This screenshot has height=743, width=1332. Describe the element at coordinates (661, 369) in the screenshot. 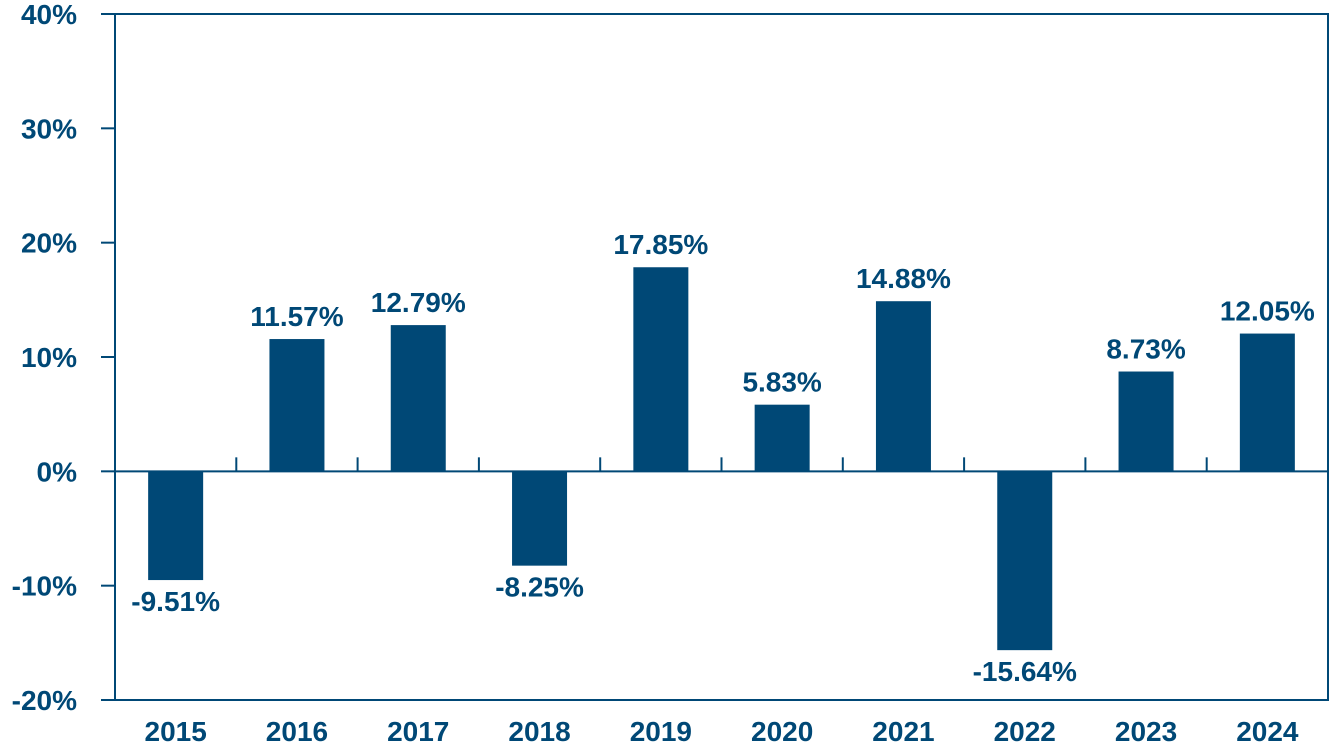

I see `bar-2019` at that location.